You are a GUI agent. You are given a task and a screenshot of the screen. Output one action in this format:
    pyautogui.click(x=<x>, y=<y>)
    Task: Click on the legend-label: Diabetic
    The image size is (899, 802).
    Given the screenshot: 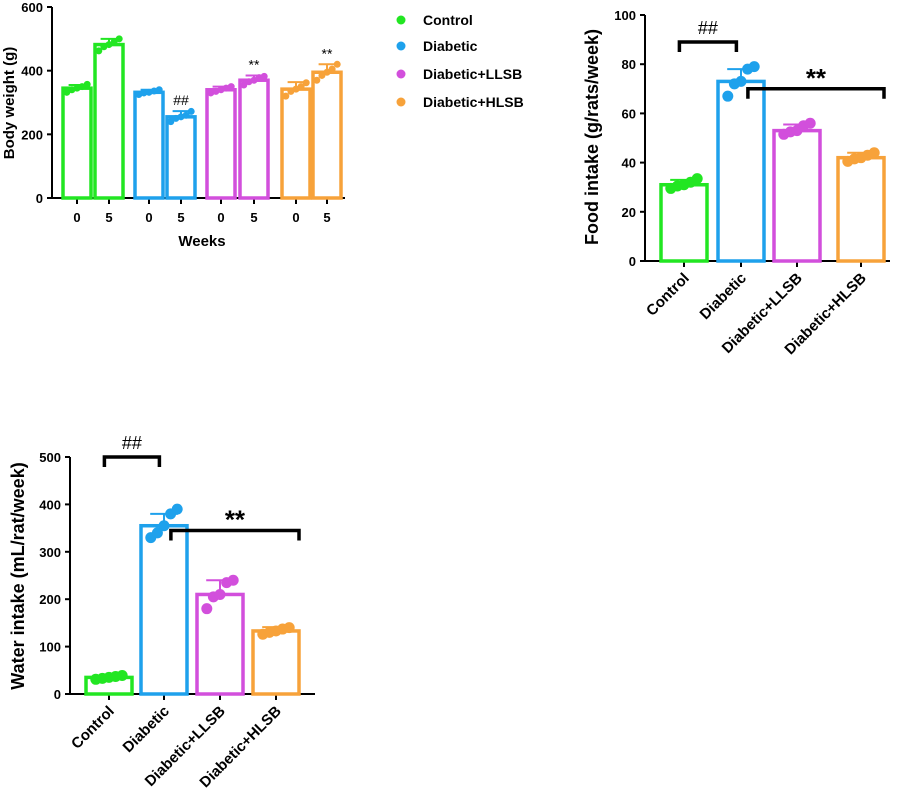 What is the action you would take?
    pyautogui.click(x=450, y=46)
    